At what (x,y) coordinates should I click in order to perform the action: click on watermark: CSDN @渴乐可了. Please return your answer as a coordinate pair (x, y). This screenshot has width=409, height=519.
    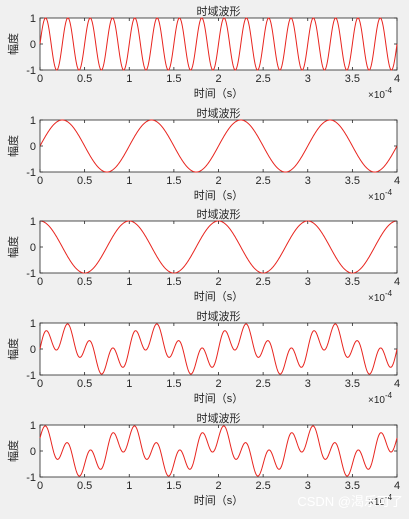
    Looking at the image, I should click on (350, 501).